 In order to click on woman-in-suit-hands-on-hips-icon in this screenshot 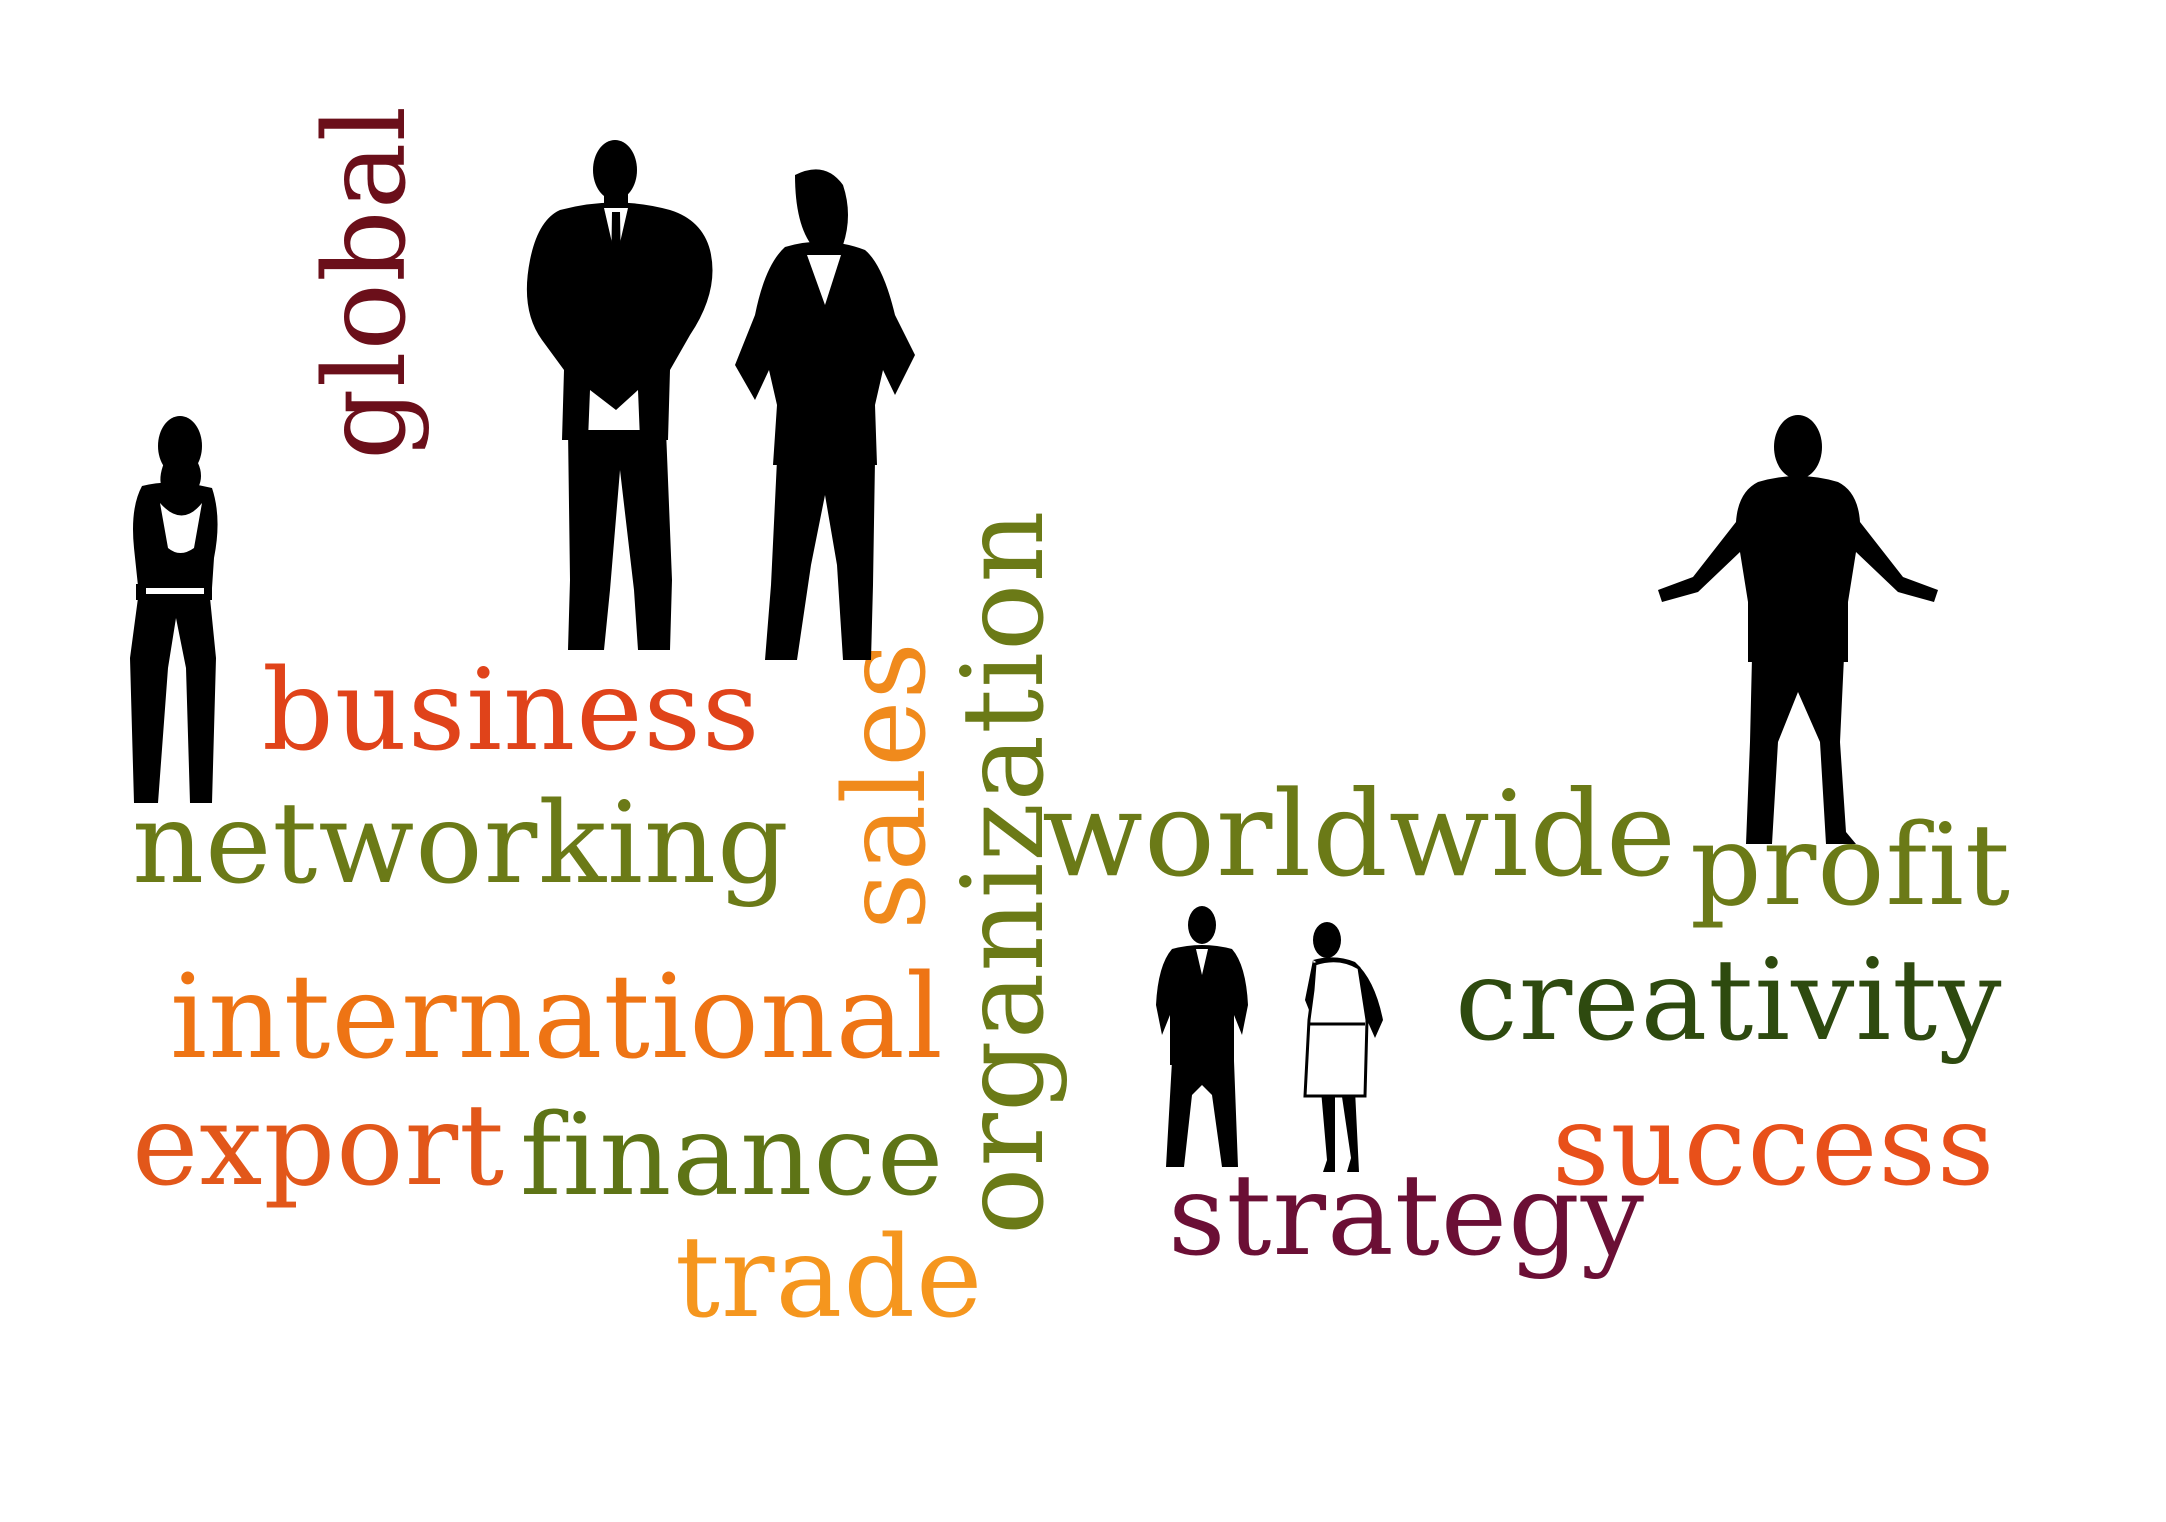, I will do `click(825, 415)`.